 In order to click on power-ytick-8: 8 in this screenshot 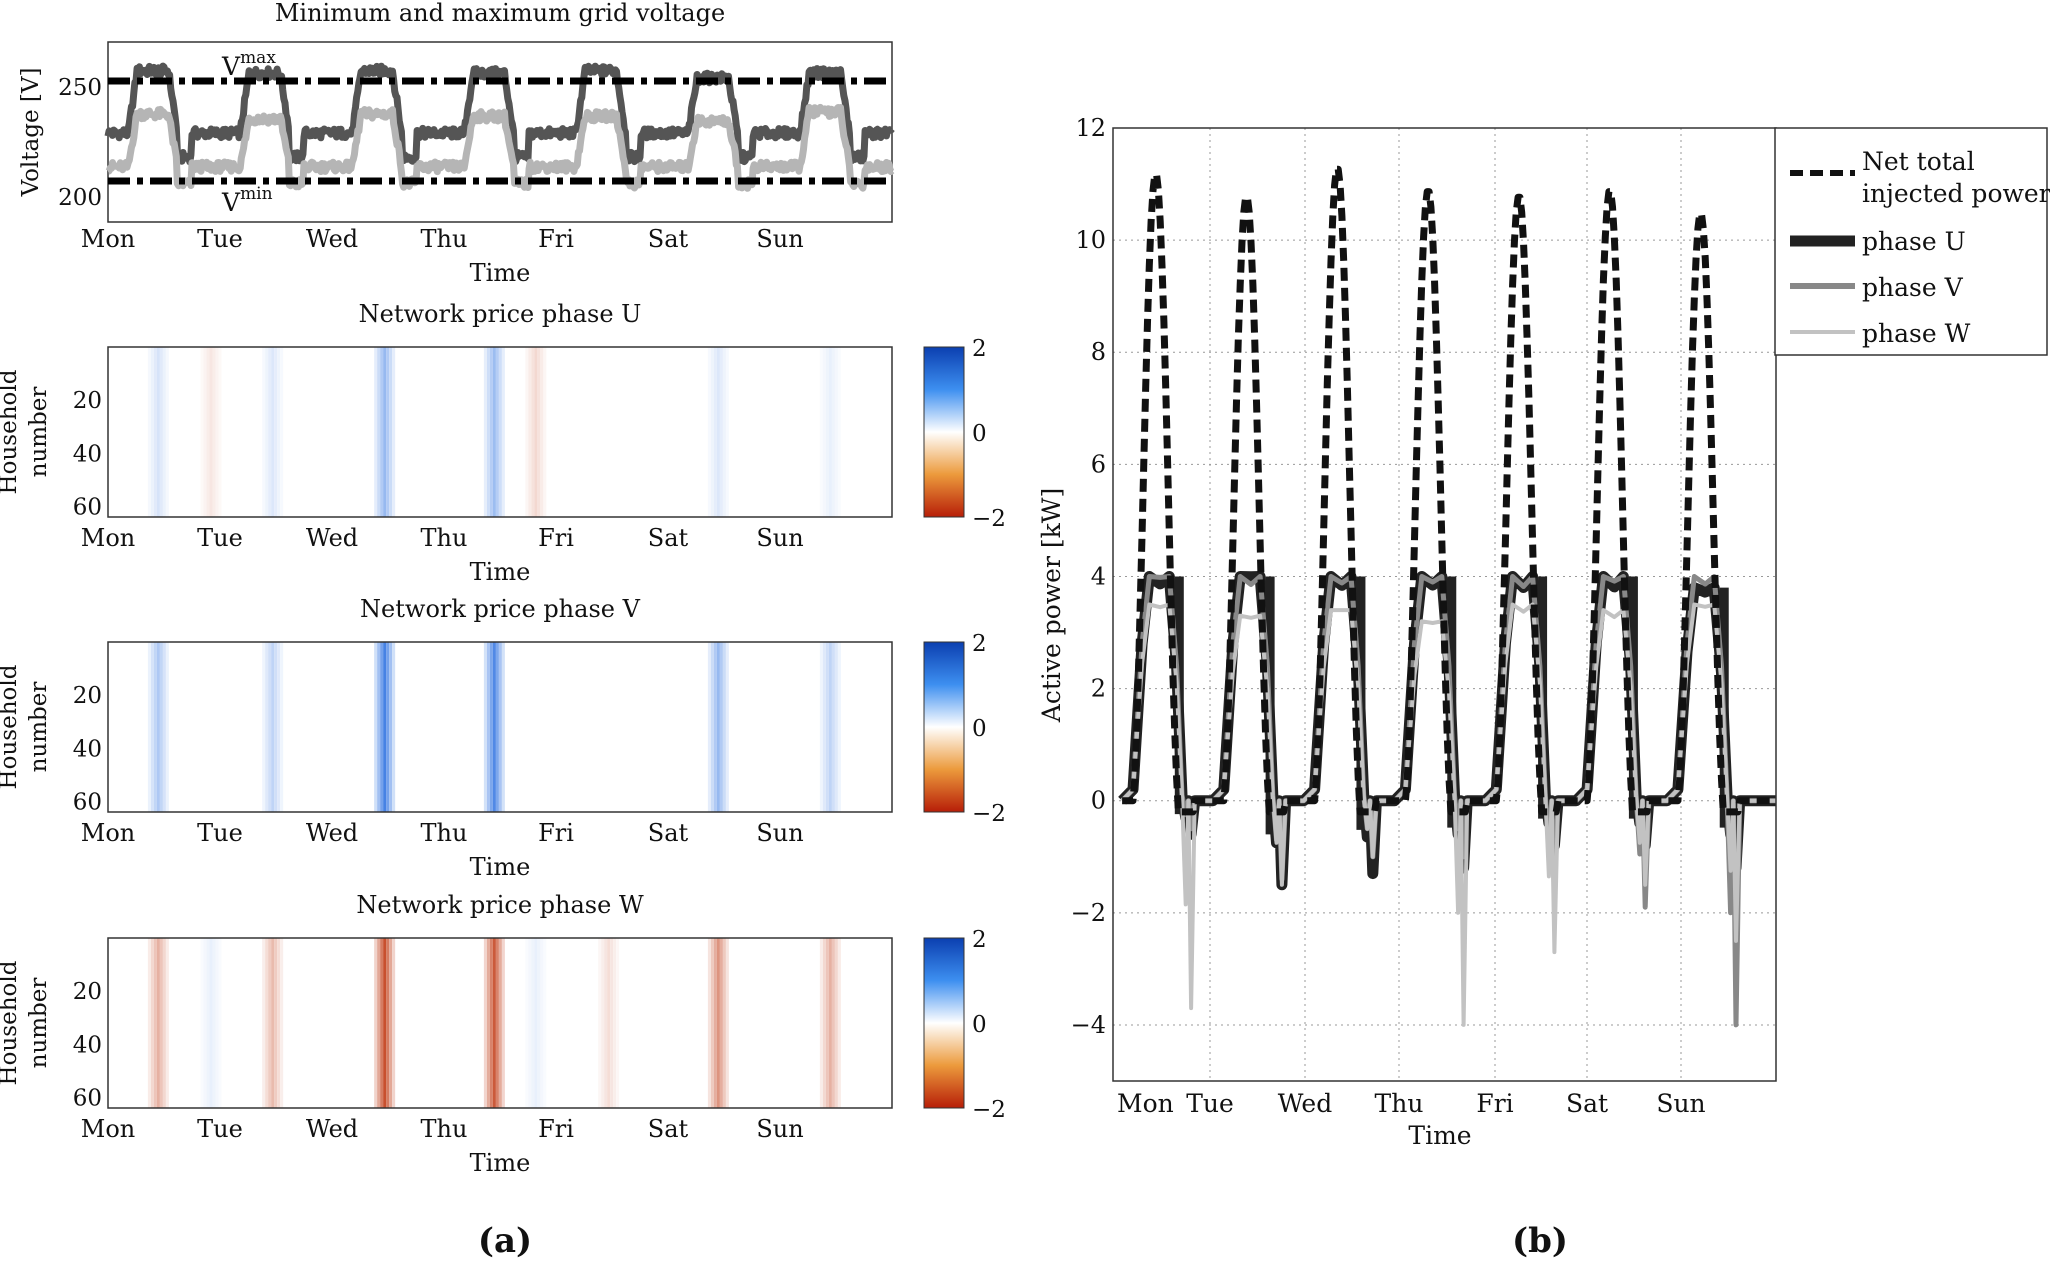, I will do `click(1098, 352)`.